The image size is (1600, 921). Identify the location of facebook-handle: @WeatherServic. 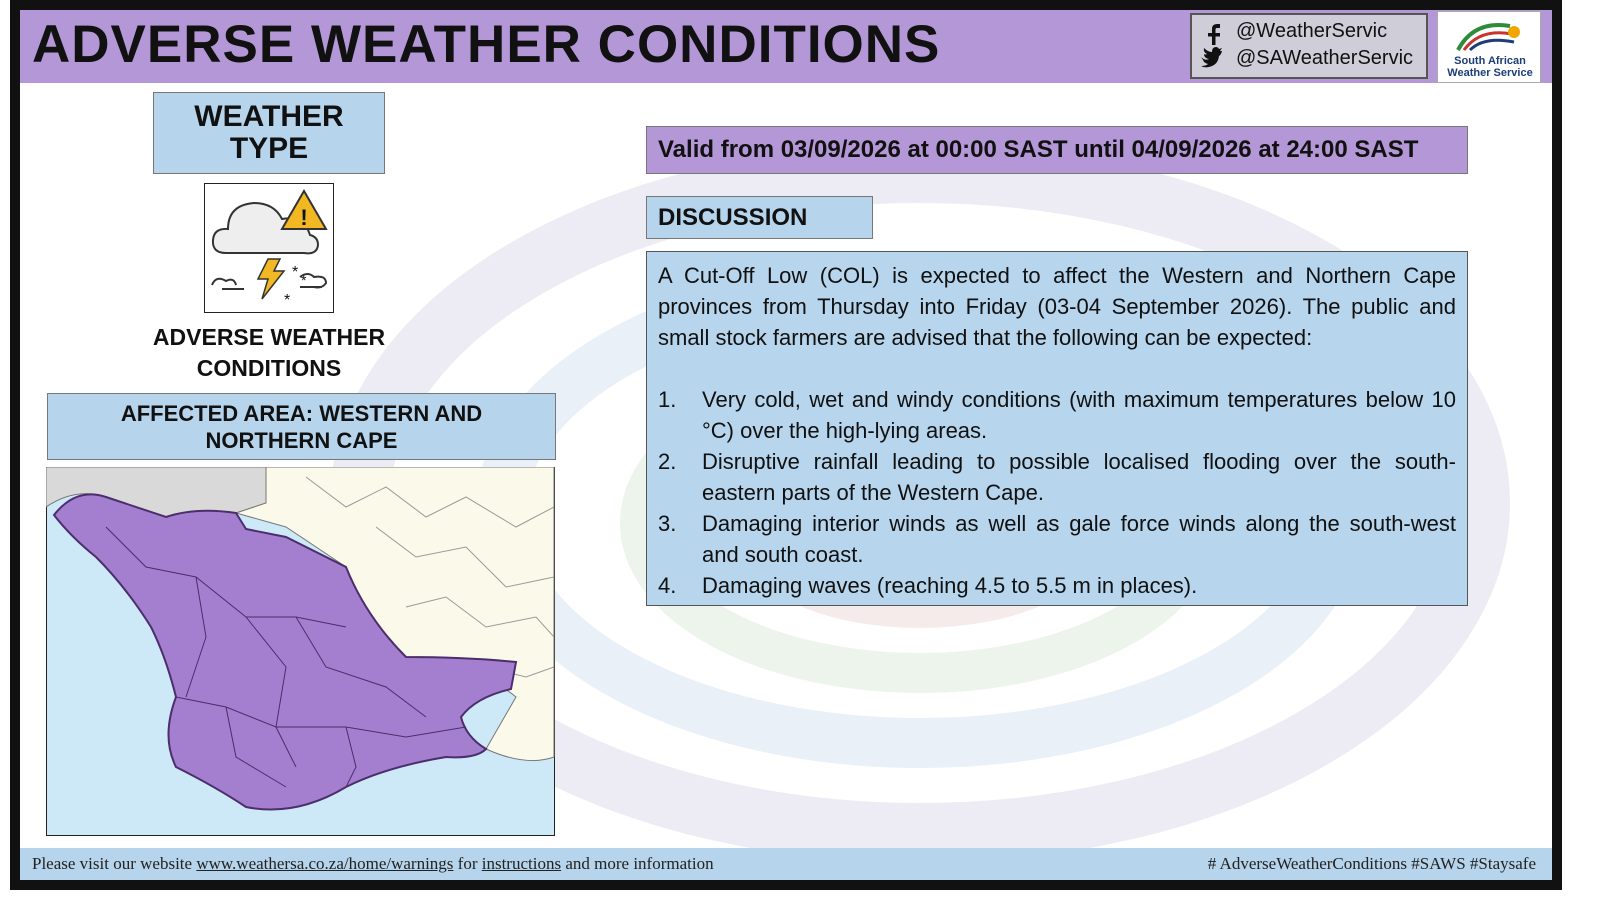
(1312, 31).